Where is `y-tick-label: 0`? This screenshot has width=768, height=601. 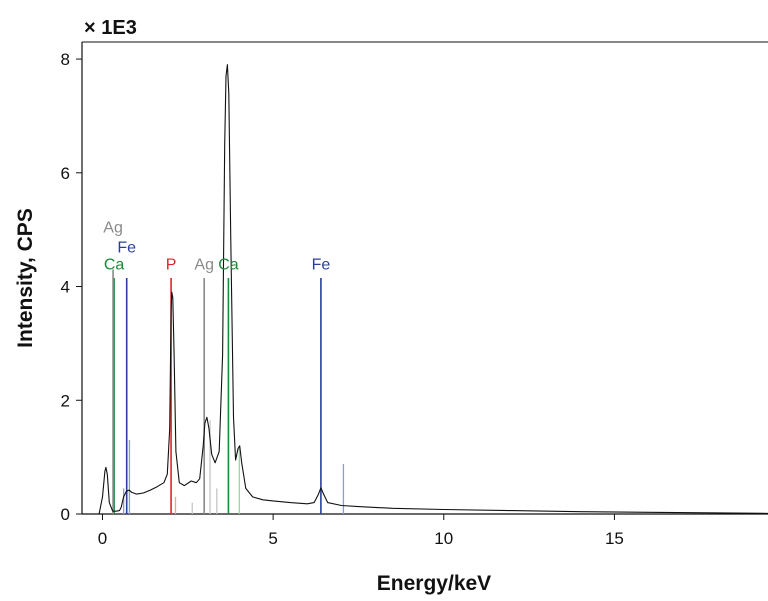 y-tick-label: 0 is located at coordinates (65, 514).